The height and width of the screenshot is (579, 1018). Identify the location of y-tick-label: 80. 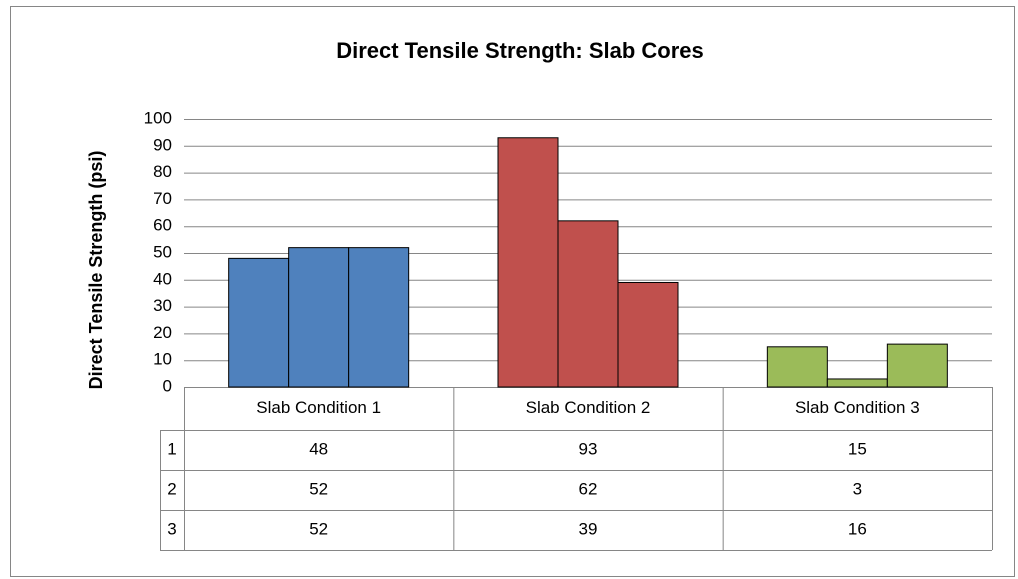
(162, 171).